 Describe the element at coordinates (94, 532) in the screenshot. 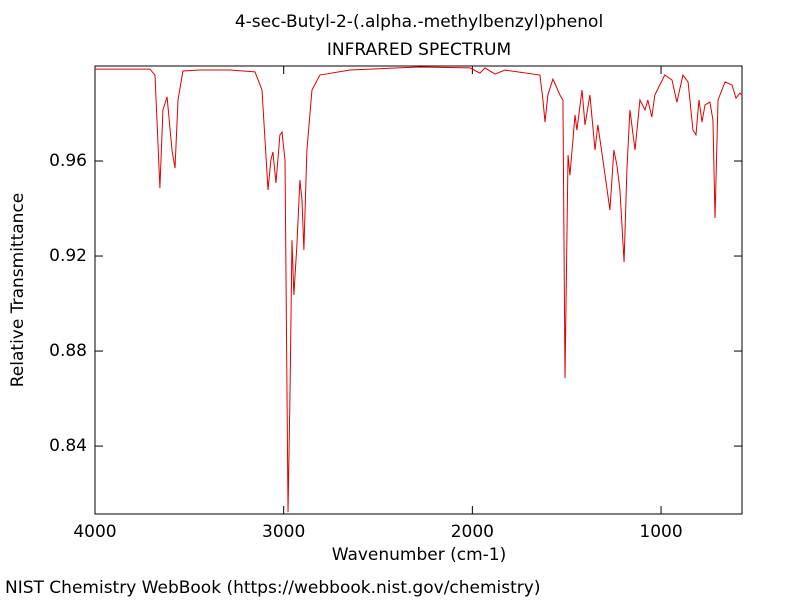

I see `x-tick-label: 4000` at that location.